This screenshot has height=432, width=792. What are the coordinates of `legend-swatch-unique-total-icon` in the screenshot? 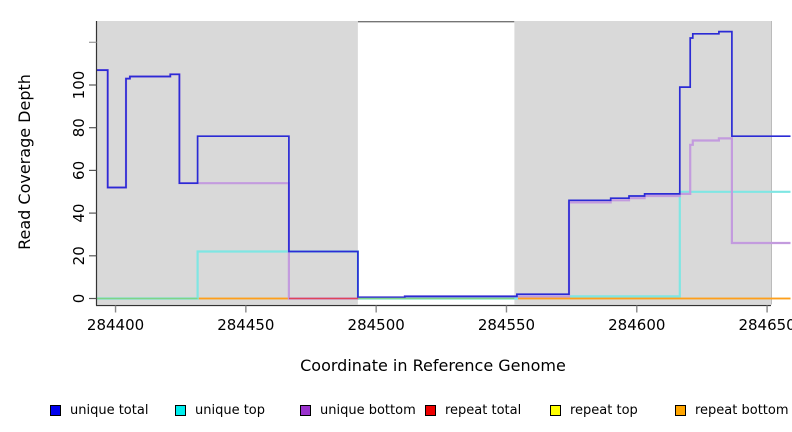 It's located at (55, 410).